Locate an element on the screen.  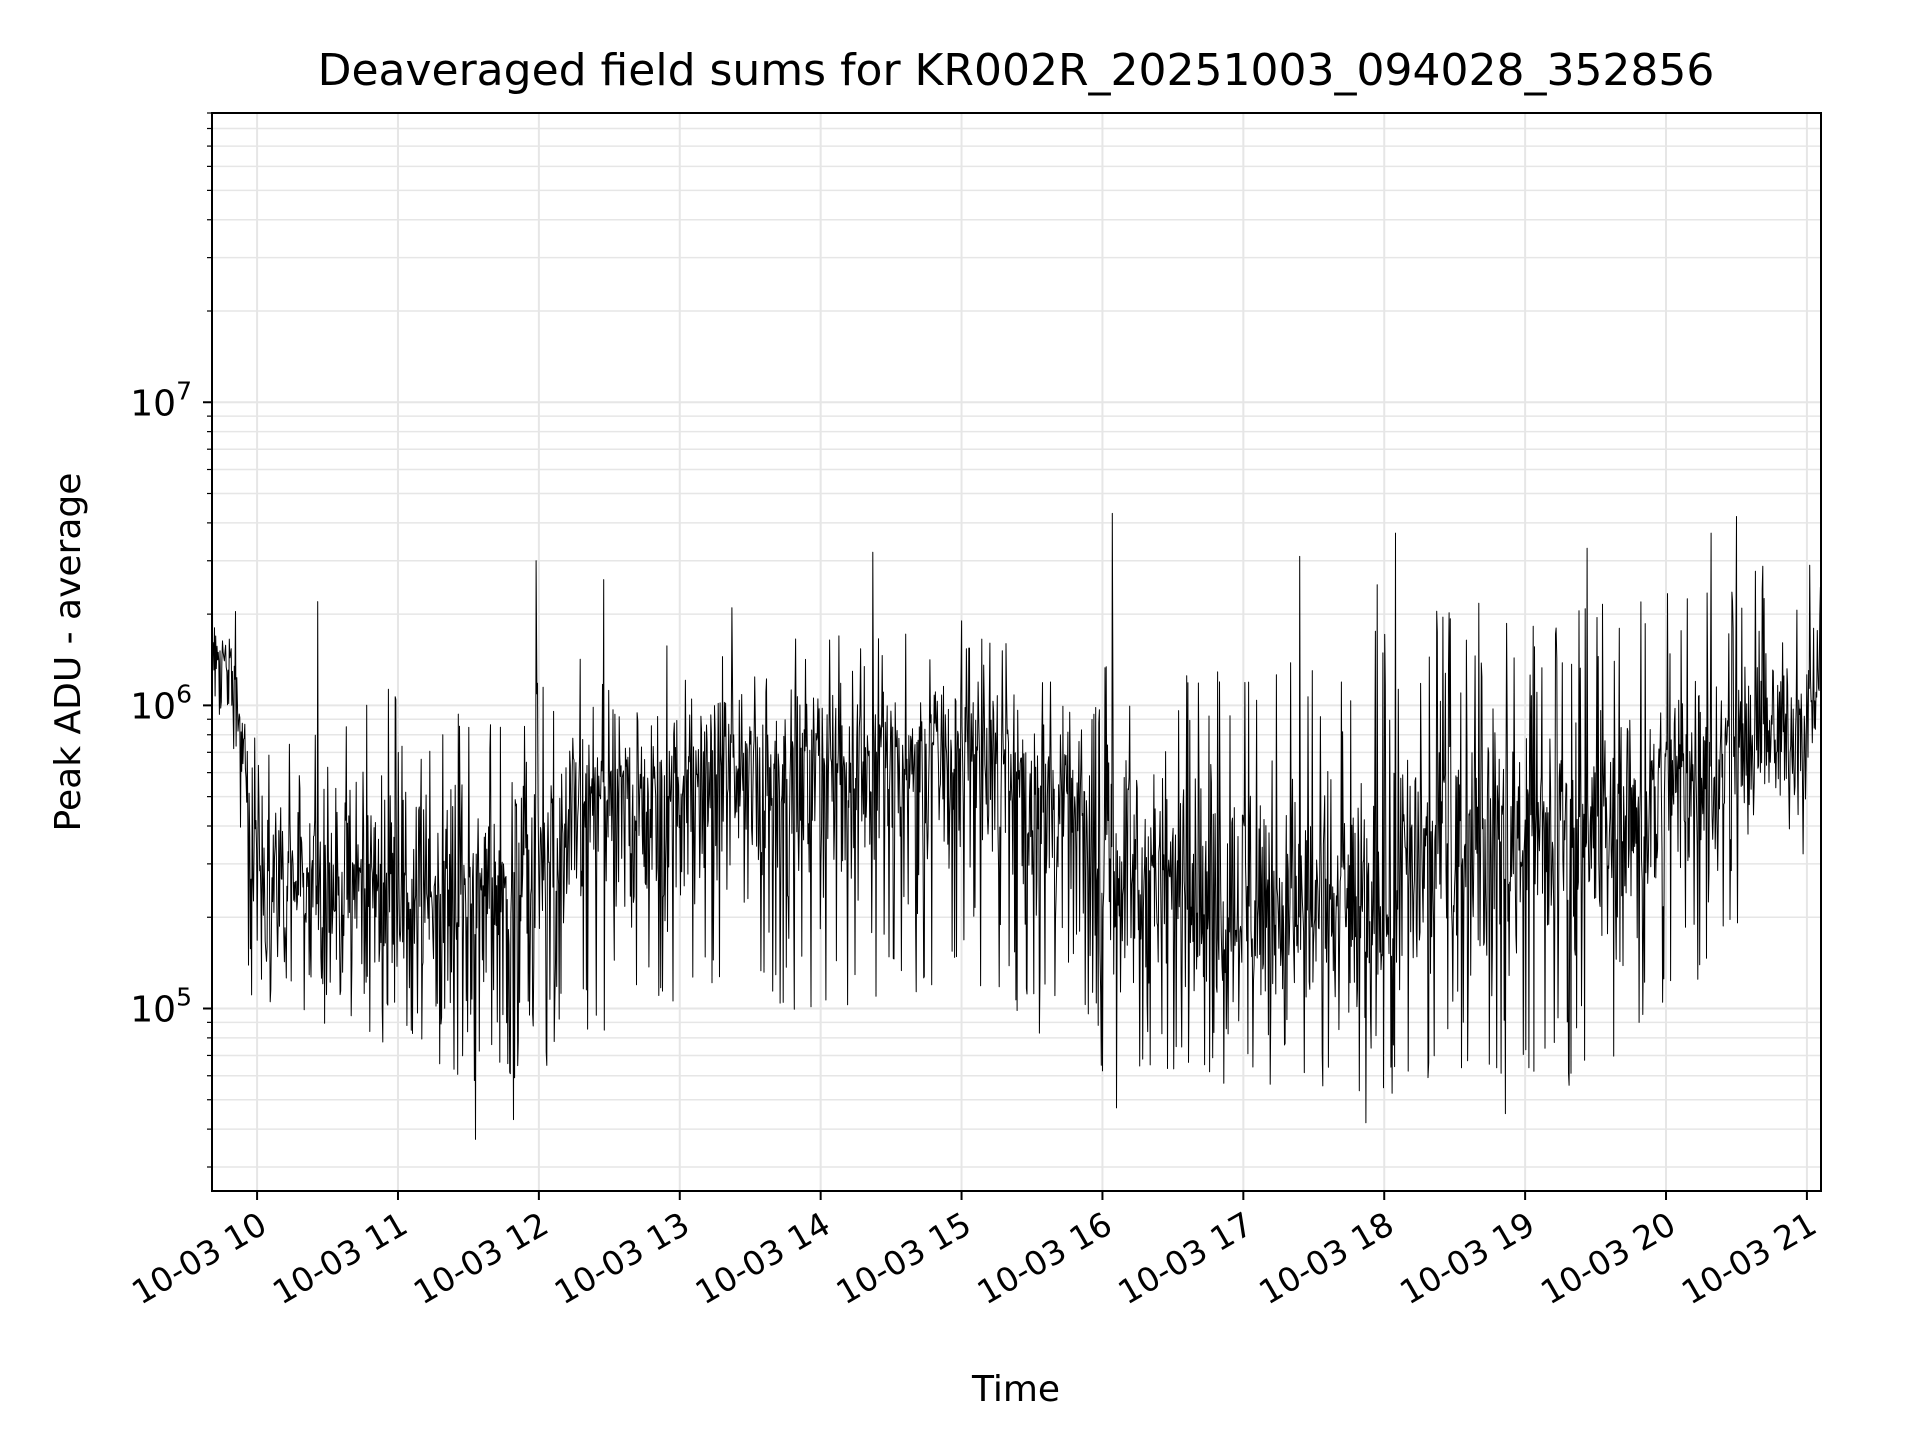
y-tick-label: 10⁷ is located at coordinates (161, 400).